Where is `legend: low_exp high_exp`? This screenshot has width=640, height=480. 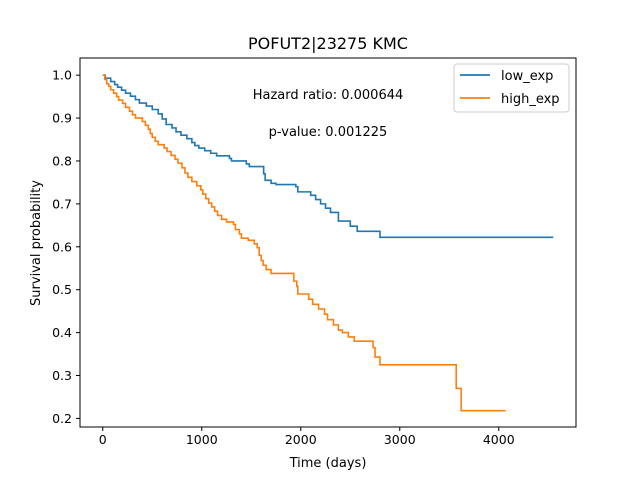
legend: low_exp high_exp is located at coordinates (511, 88).